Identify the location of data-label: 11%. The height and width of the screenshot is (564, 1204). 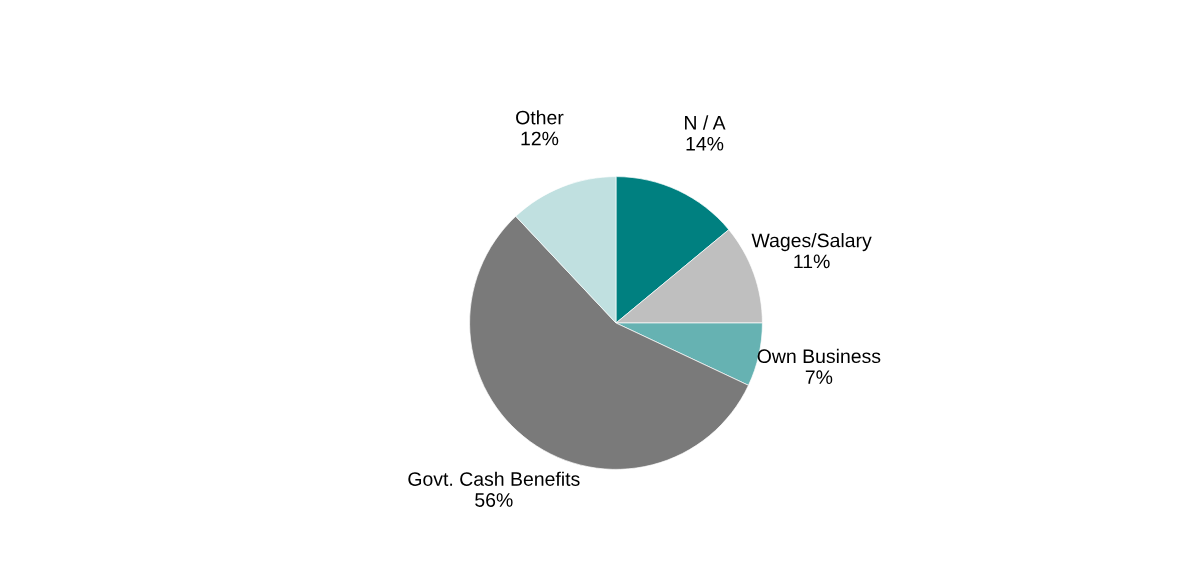
(812, 261).